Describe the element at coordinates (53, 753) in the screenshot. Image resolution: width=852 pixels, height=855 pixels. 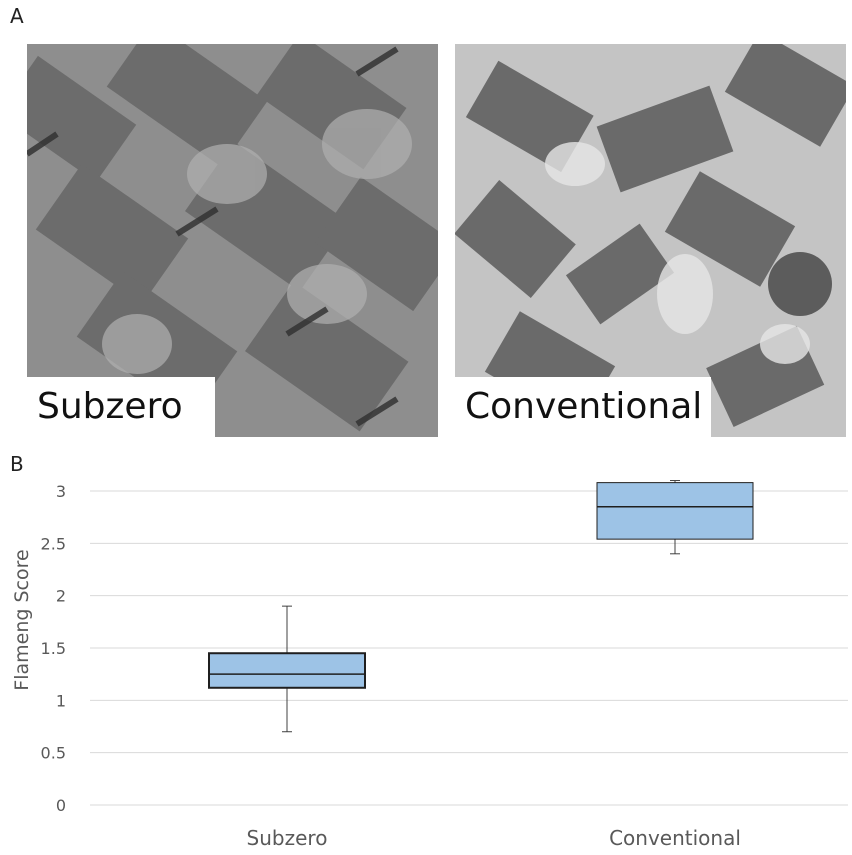
I see `y-tick-label: 0.5` at that location.